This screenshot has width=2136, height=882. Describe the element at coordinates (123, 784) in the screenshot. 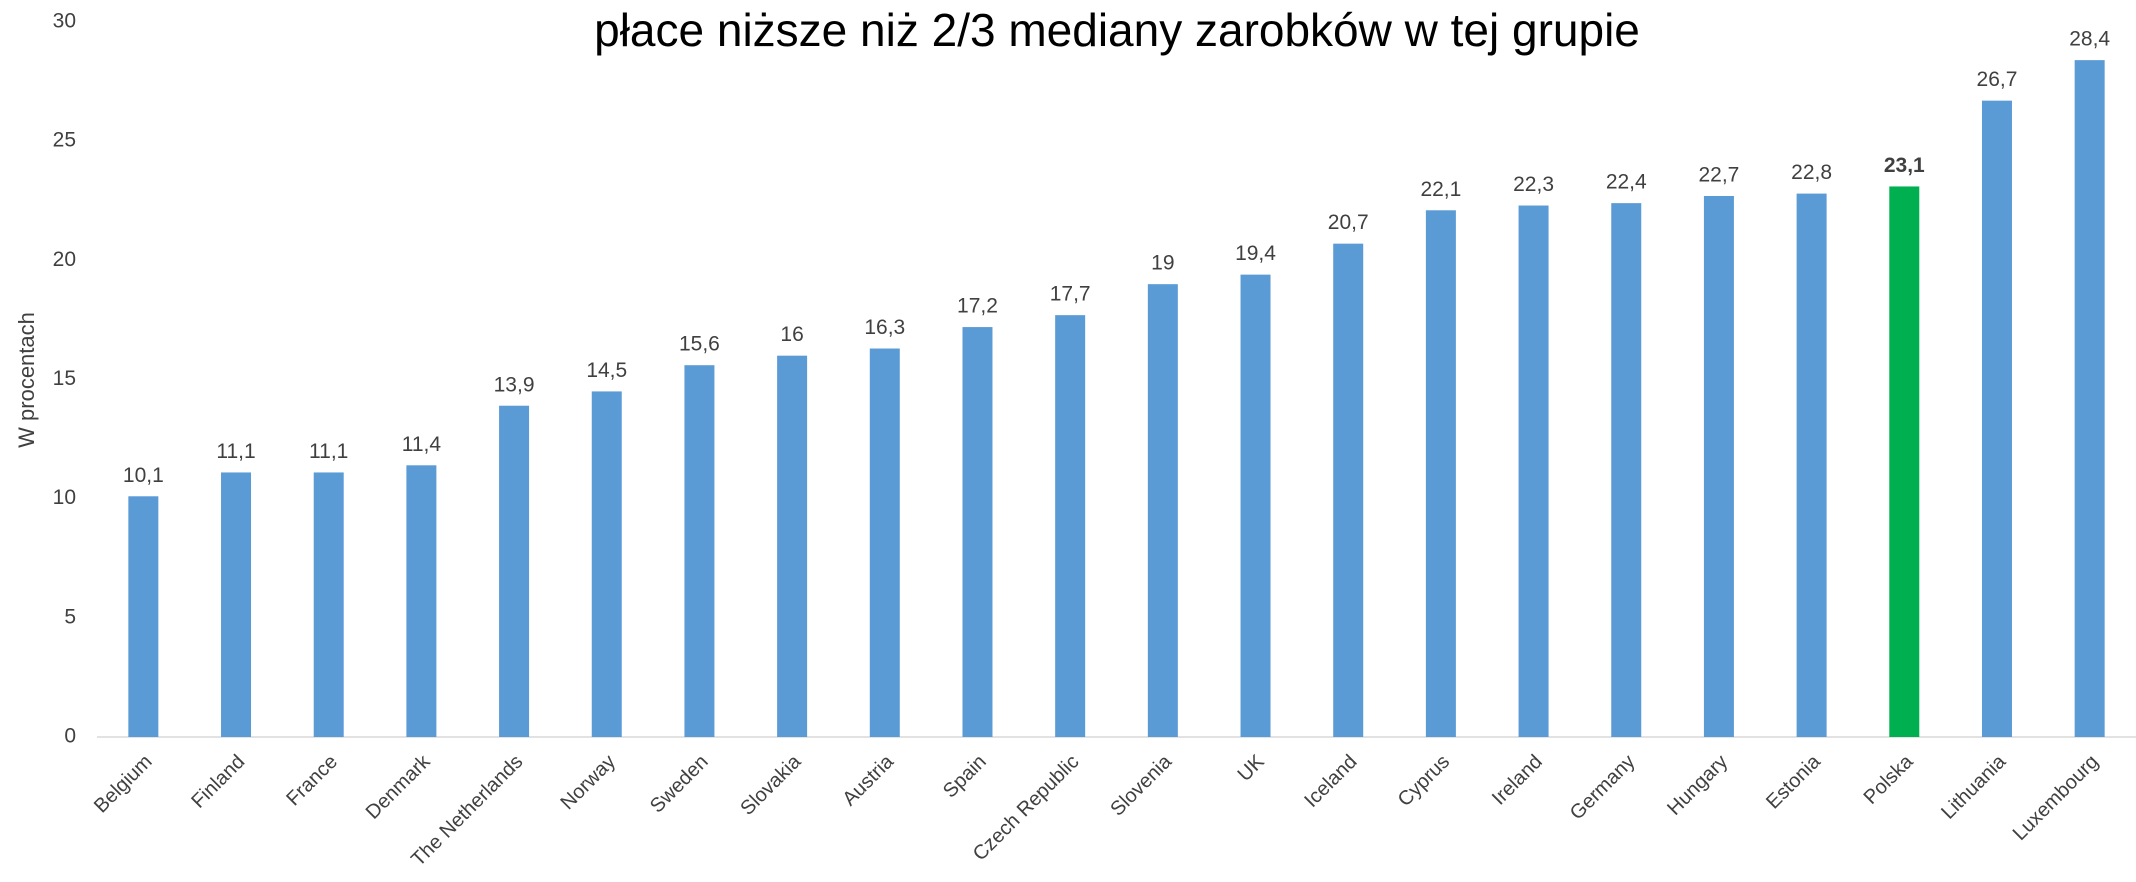

I see `x-tick-label: Belgium` at that location.